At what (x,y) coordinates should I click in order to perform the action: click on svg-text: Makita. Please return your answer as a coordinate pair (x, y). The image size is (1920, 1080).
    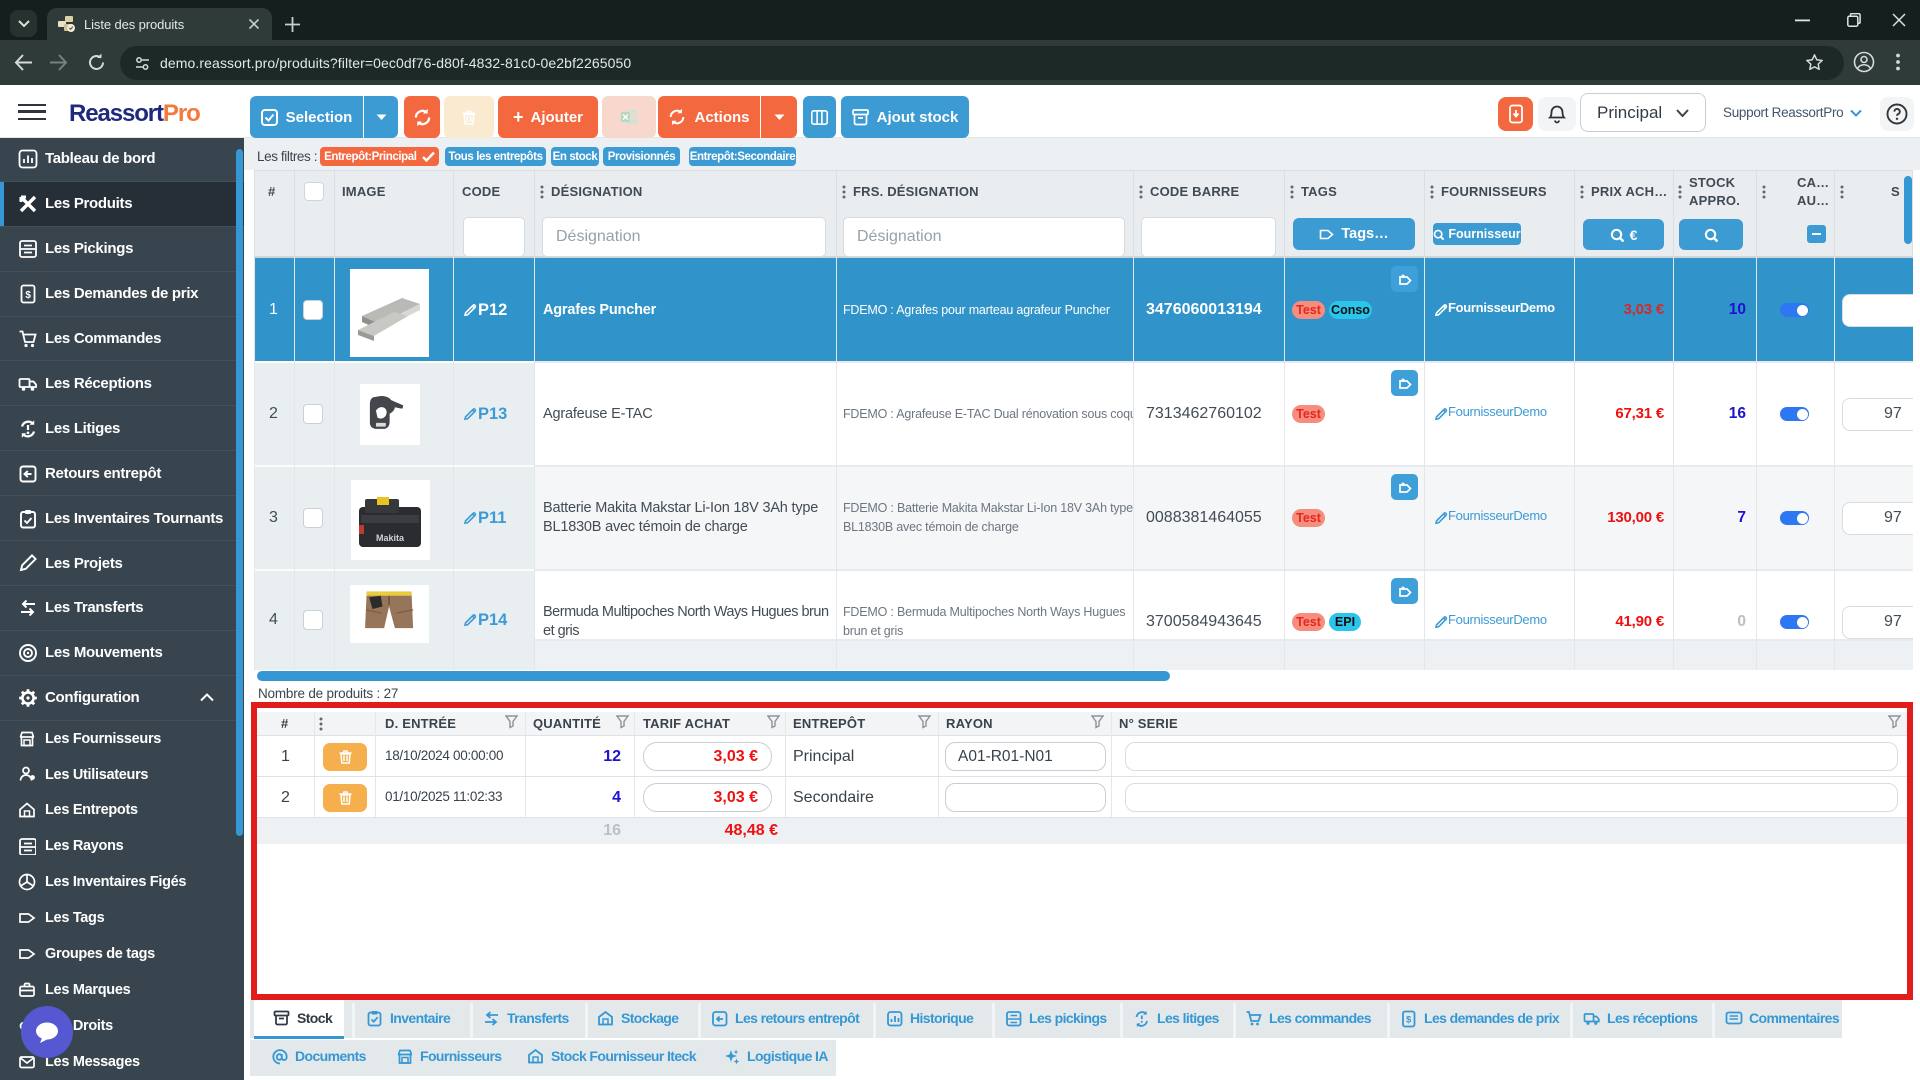
    Looking at the image, I should click on (390, 538).